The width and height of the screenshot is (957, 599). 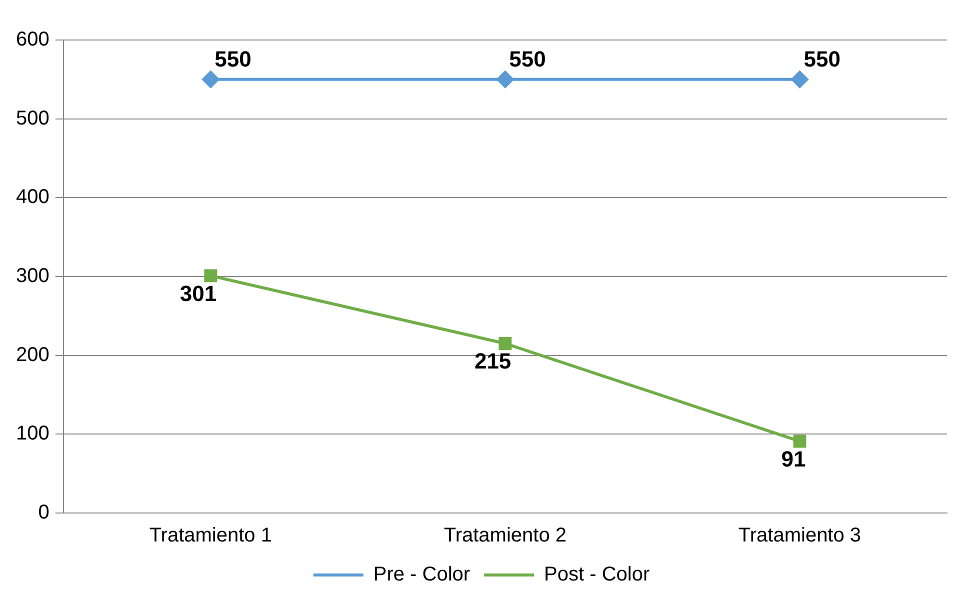 What do you see at coordinates (44, 513) in the screenshot?
I see `y-tick-label: 0` at bounding box center [44, 513].